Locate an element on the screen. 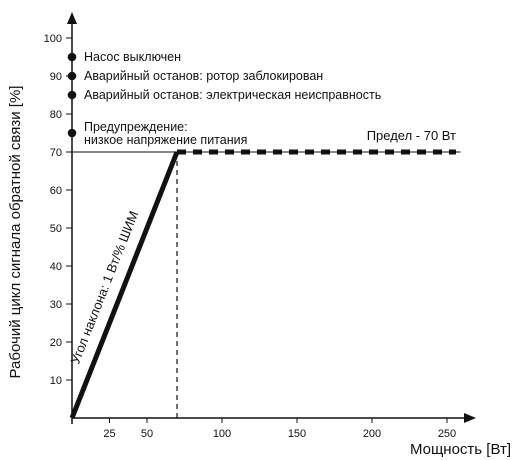 Image resolution: width=515 pixels, height=460 pixels. y-tick-label: 70 is located at coordinates (56, 153).